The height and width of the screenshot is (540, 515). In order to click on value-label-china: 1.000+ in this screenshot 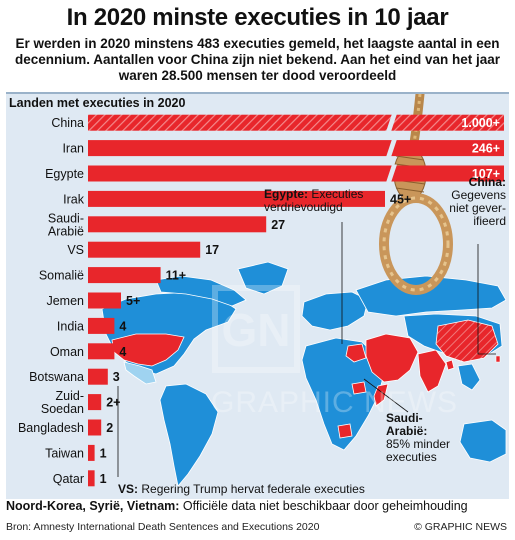, I will do `click(480, 123)`.